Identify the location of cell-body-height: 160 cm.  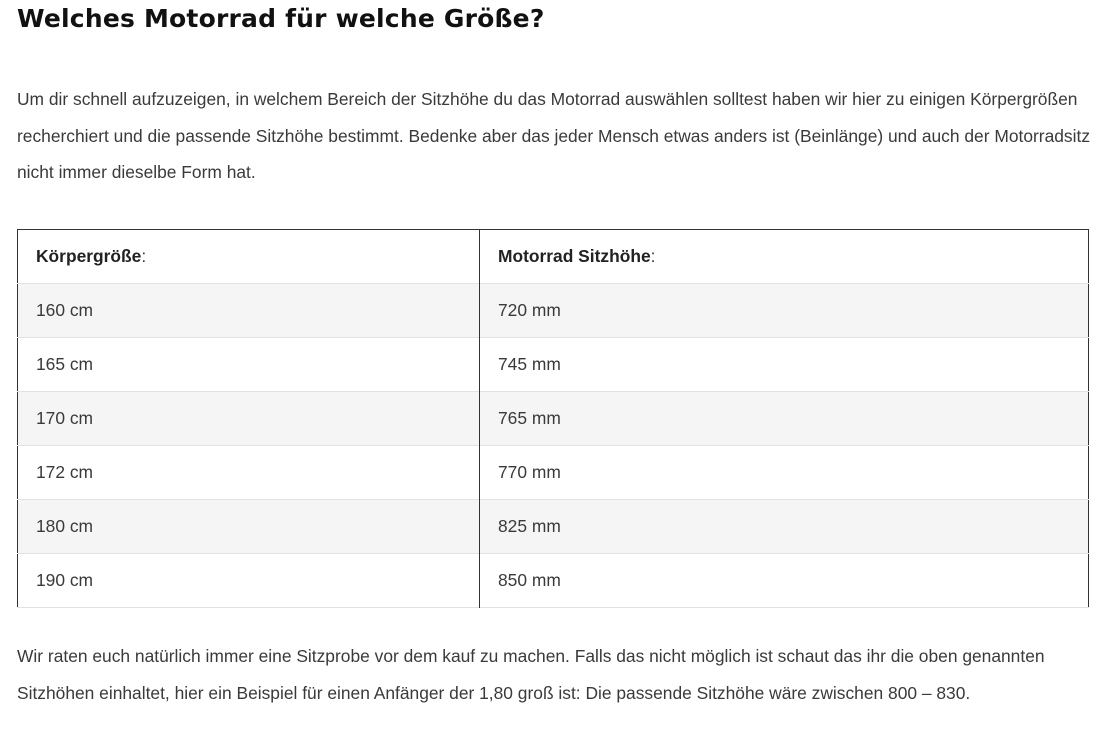
(248, 310).